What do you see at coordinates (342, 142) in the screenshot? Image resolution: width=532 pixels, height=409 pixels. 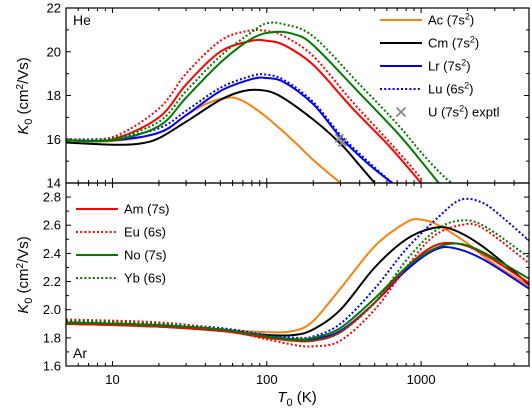 I see `data-point-marker` at bounding box center [342, 142].